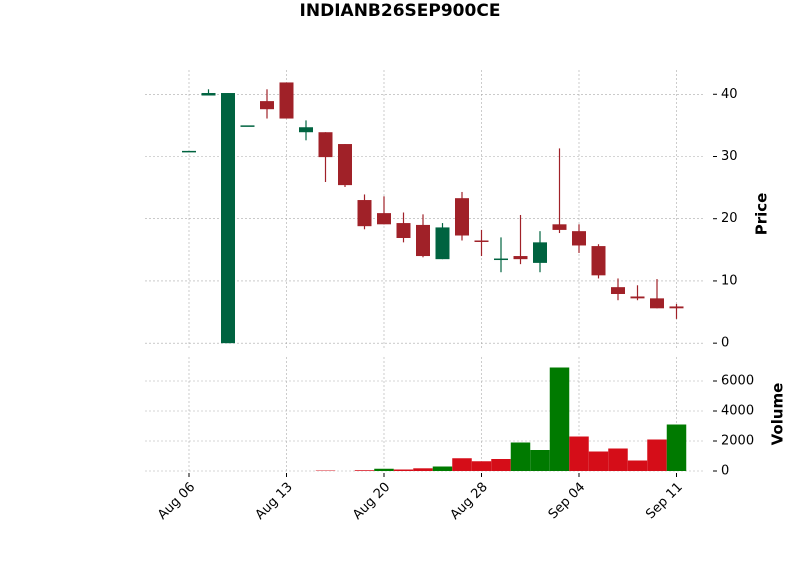  Describe the element at coordinates (778, 414) in the screenshot. I see `volume-axis-label: Volume` at that location.